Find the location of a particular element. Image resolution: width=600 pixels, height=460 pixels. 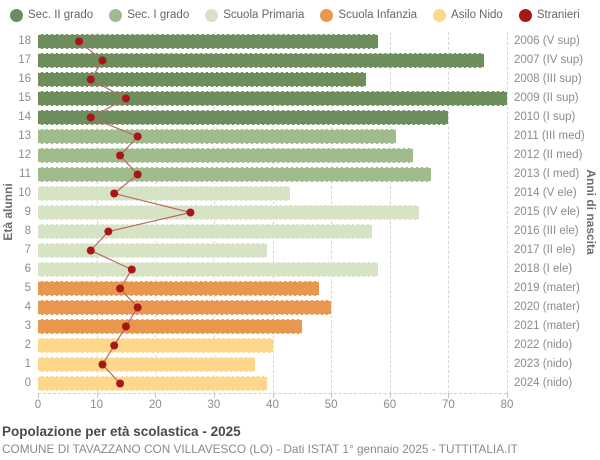

legend-item-sec-i-grado: Sec. I grado is located at coordinates (149, 15).